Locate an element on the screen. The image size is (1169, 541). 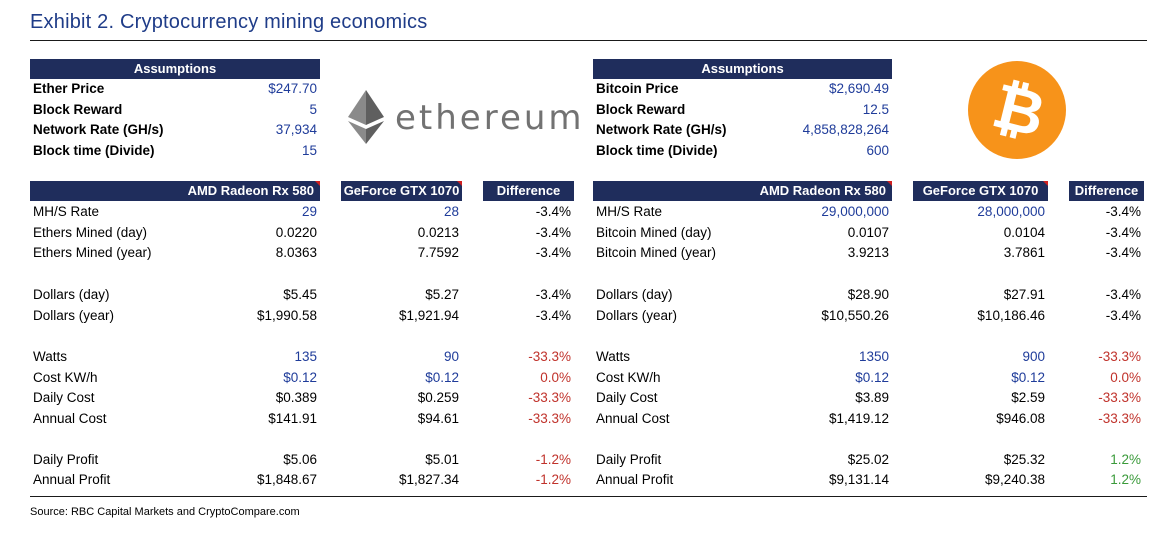
gtx-value: $5.27 is located at coordinates (442, 294).